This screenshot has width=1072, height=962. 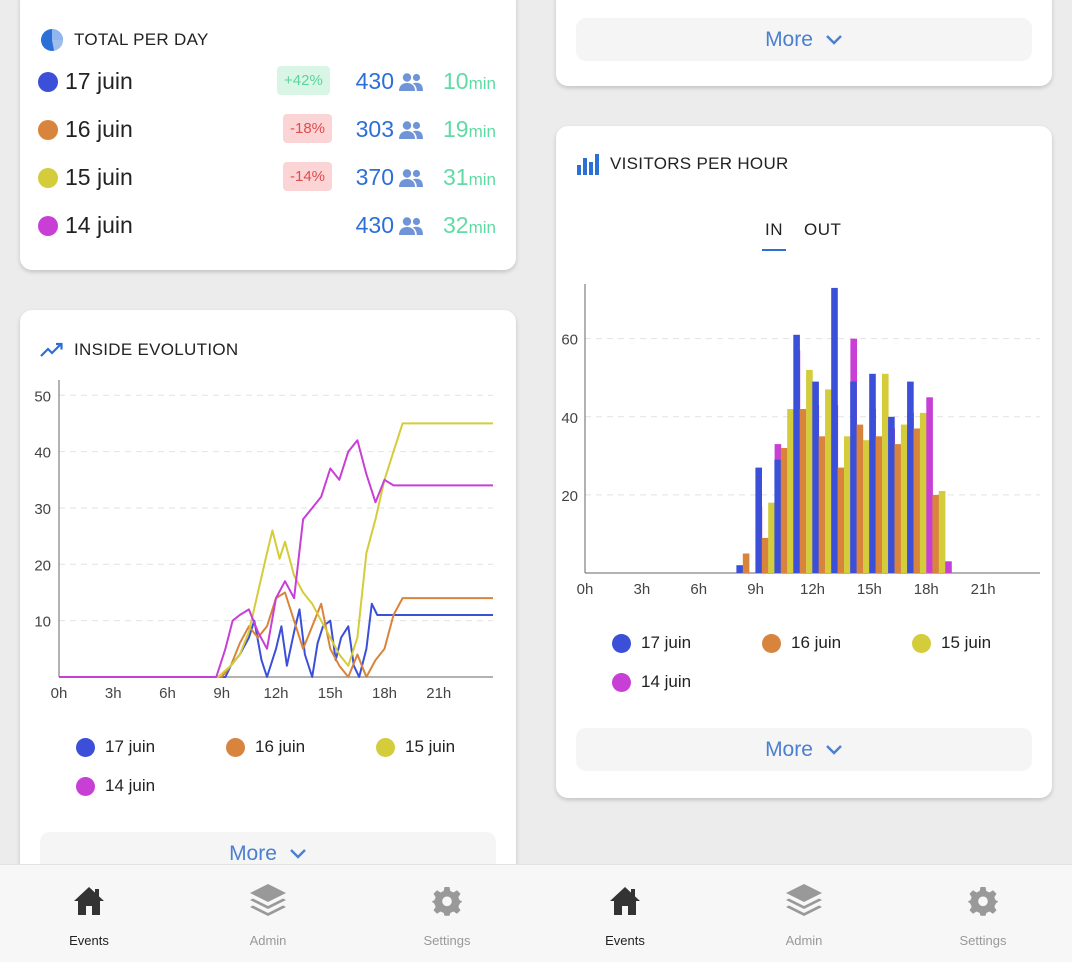 I want to click on home-icon, so click(x=625, y=903).